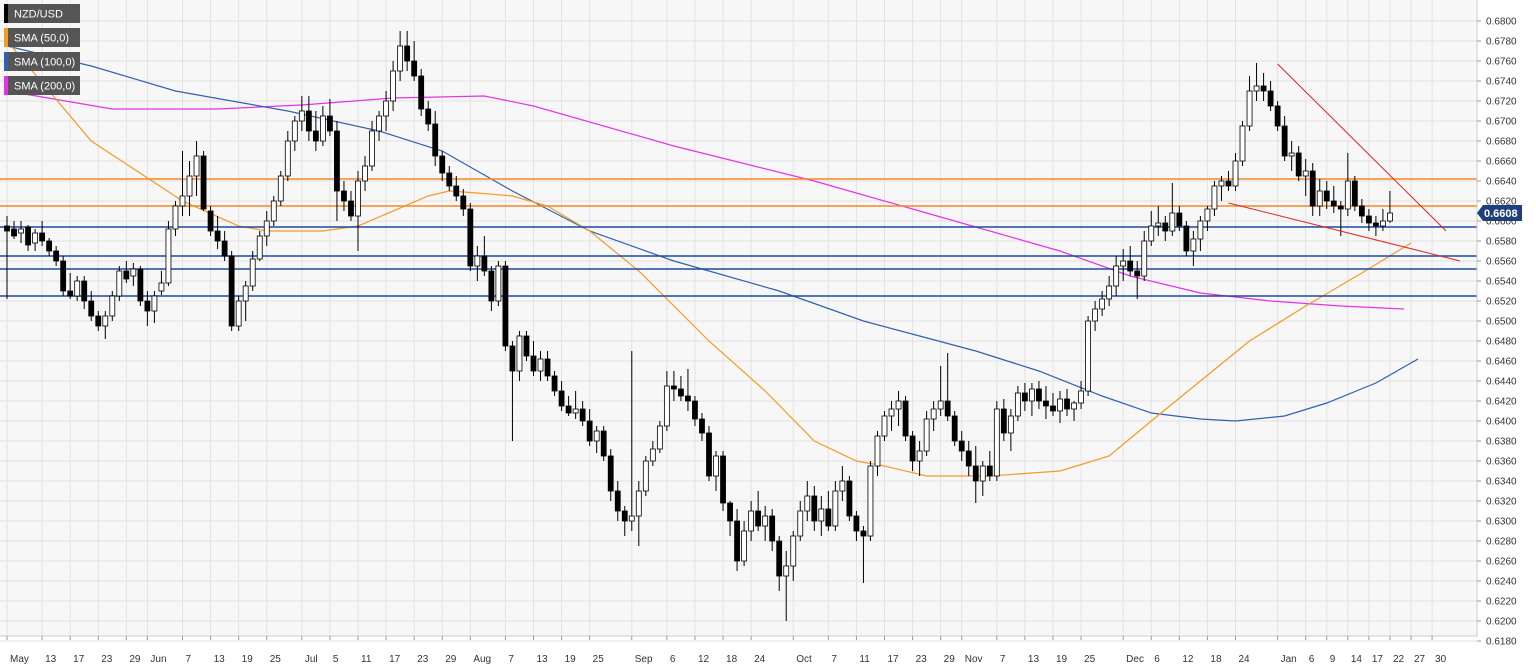 The width and height of the screenshot is (1536, 669). I want to click on y-tick-label: 0.6700, so click(1501, 122).